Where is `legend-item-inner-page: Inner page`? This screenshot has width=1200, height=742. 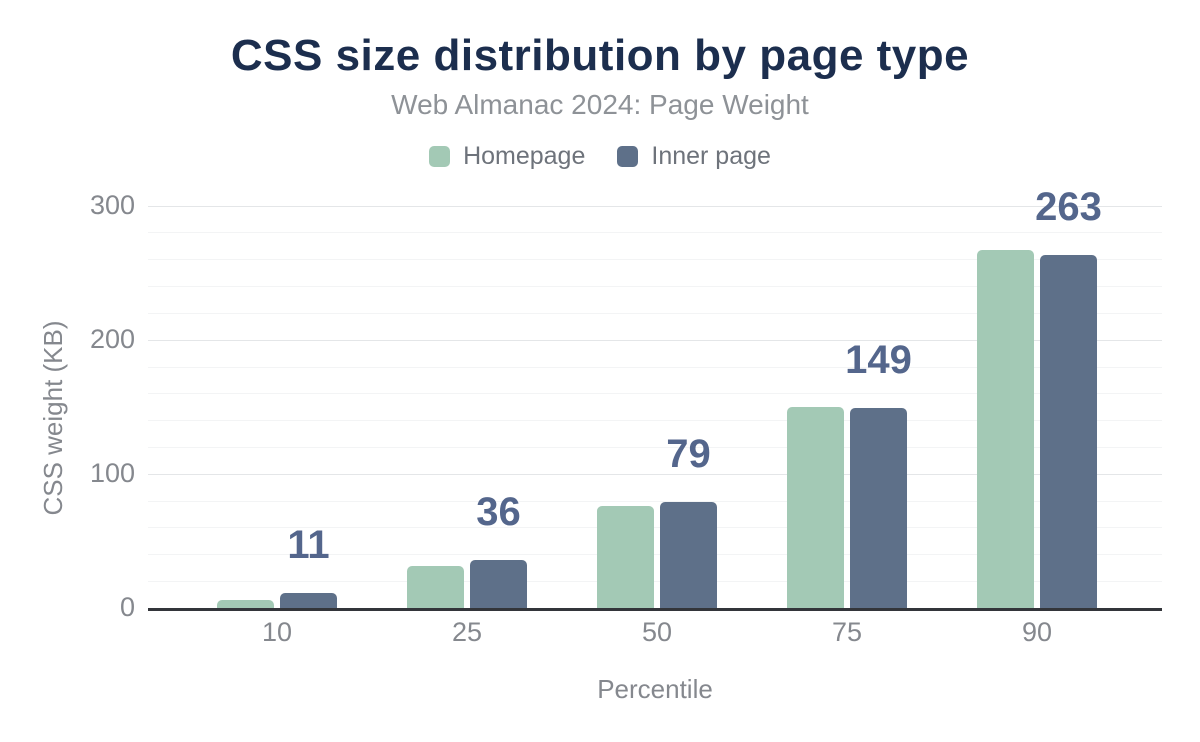
legend-item-inner-page: Inner page is located at coordinates (694, 156).